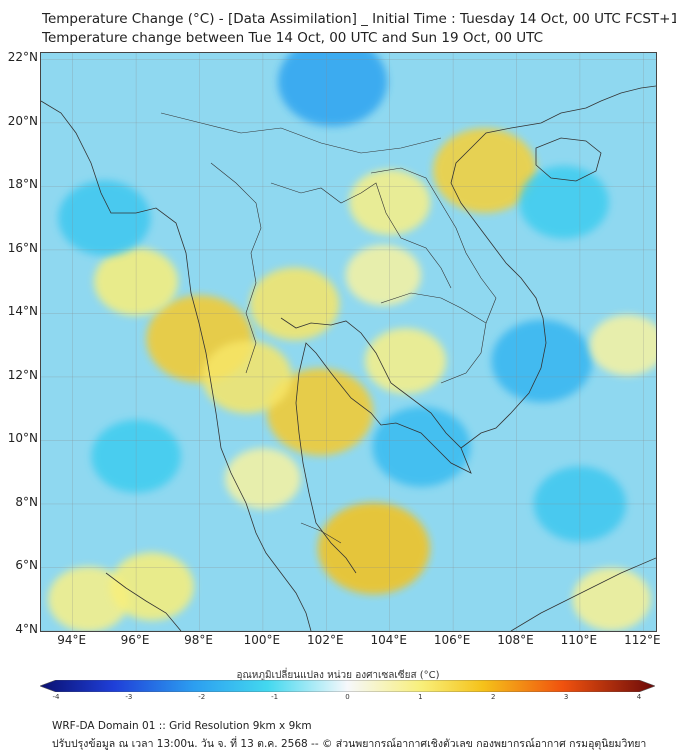 Image resolution: width=676 pixels, height=756 pixels. Describe the element at coordinates (26, 501) in the screenshot. I see `lat-label: 8°N` at that location.